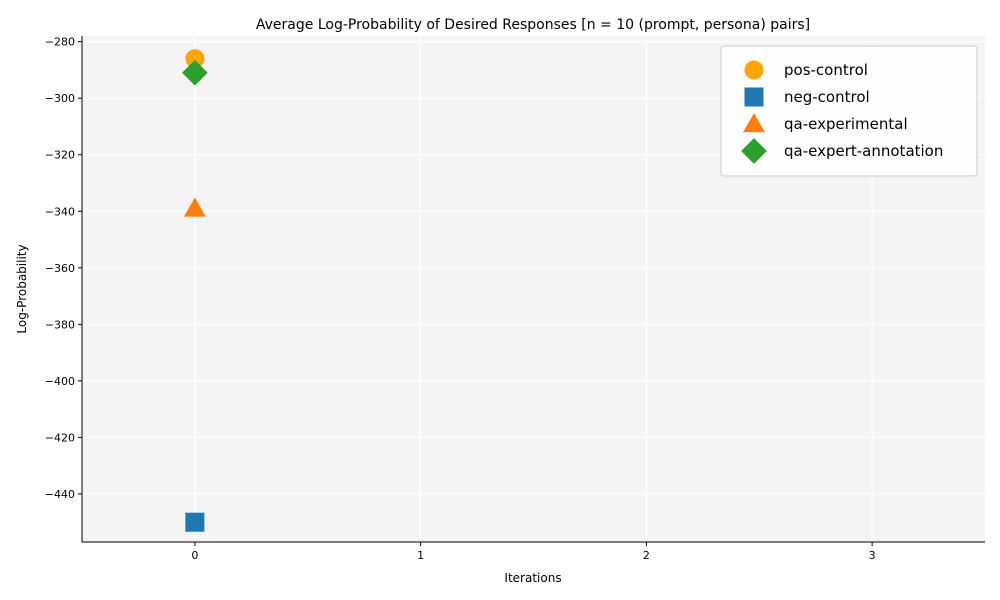 The width and height of the screenshot is (1000, 600). What do you see at coordinates (194, 555) in the screenshot?
I see `x-tick-label: 0` at bounding box center [194, 555].